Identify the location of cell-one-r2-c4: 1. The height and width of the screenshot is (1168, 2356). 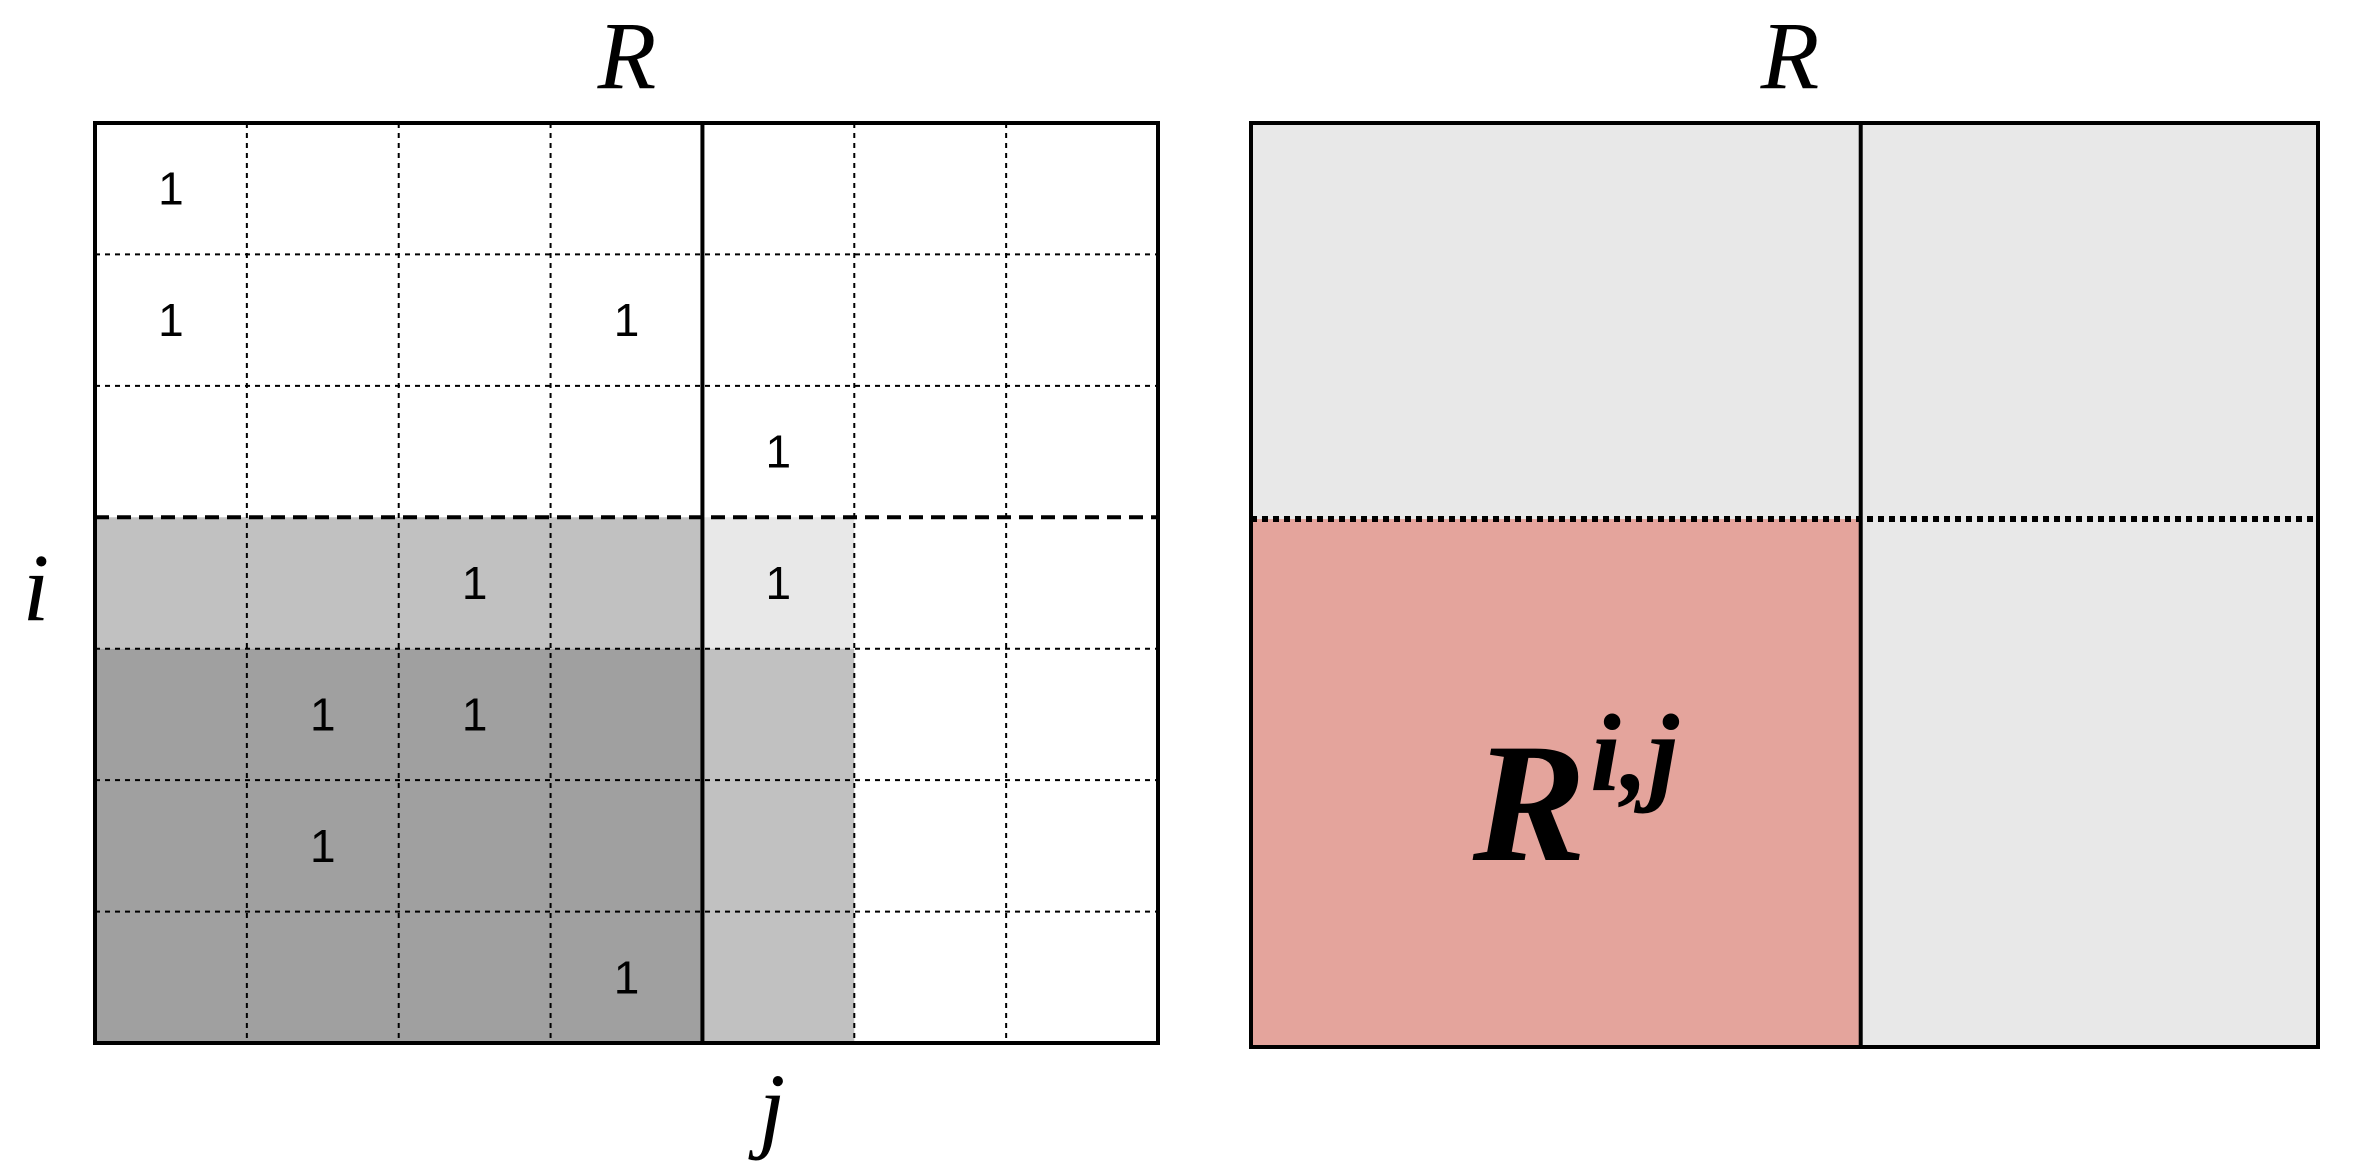
(779, 452).